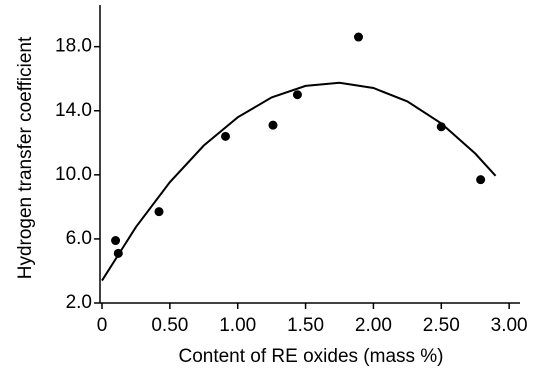 Image resolution: width=538 pixels, height=372 pixels. Describe the element at coordinates (373, 325) in the screenshot. I see `x-tick-label: 2.00` at that location.